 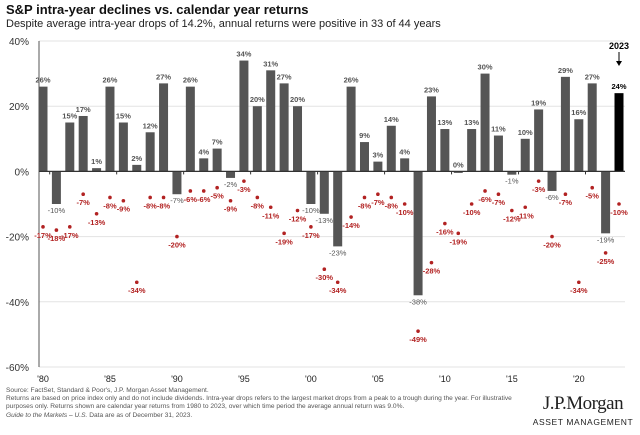 What do you see at coordinates (485, 67) in the screenshot?
I see `bar-label: 30%` at bounding box center [485, 67].